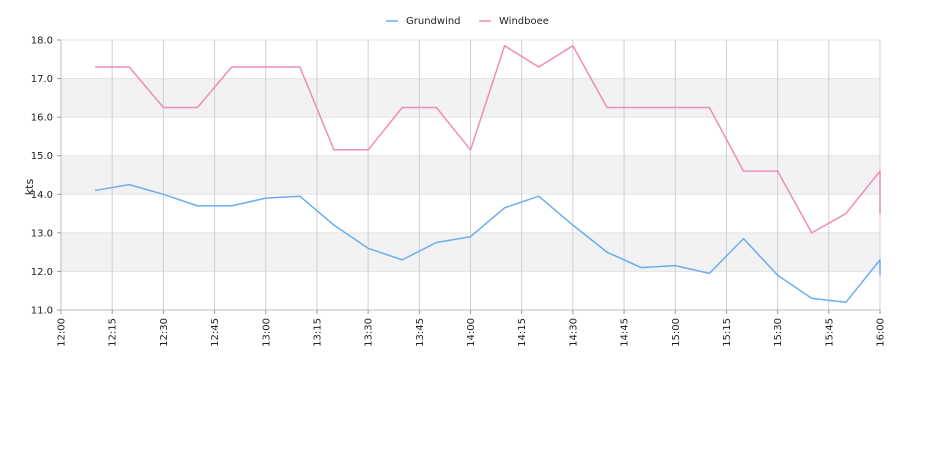 This screenshot has width=940, height=450. I want to click on x-tick-label: 14:15, so click(522, 332).